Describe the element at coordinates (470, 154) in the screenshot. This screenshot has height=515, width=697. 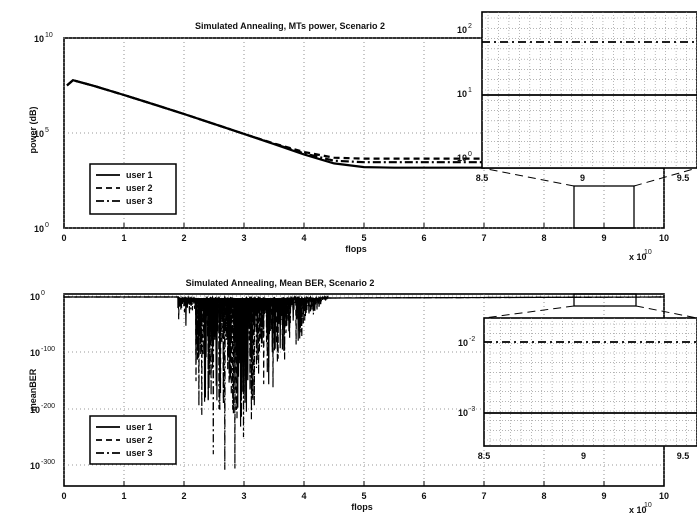
I see `inset-y-tick-exponent: 0` at that location.